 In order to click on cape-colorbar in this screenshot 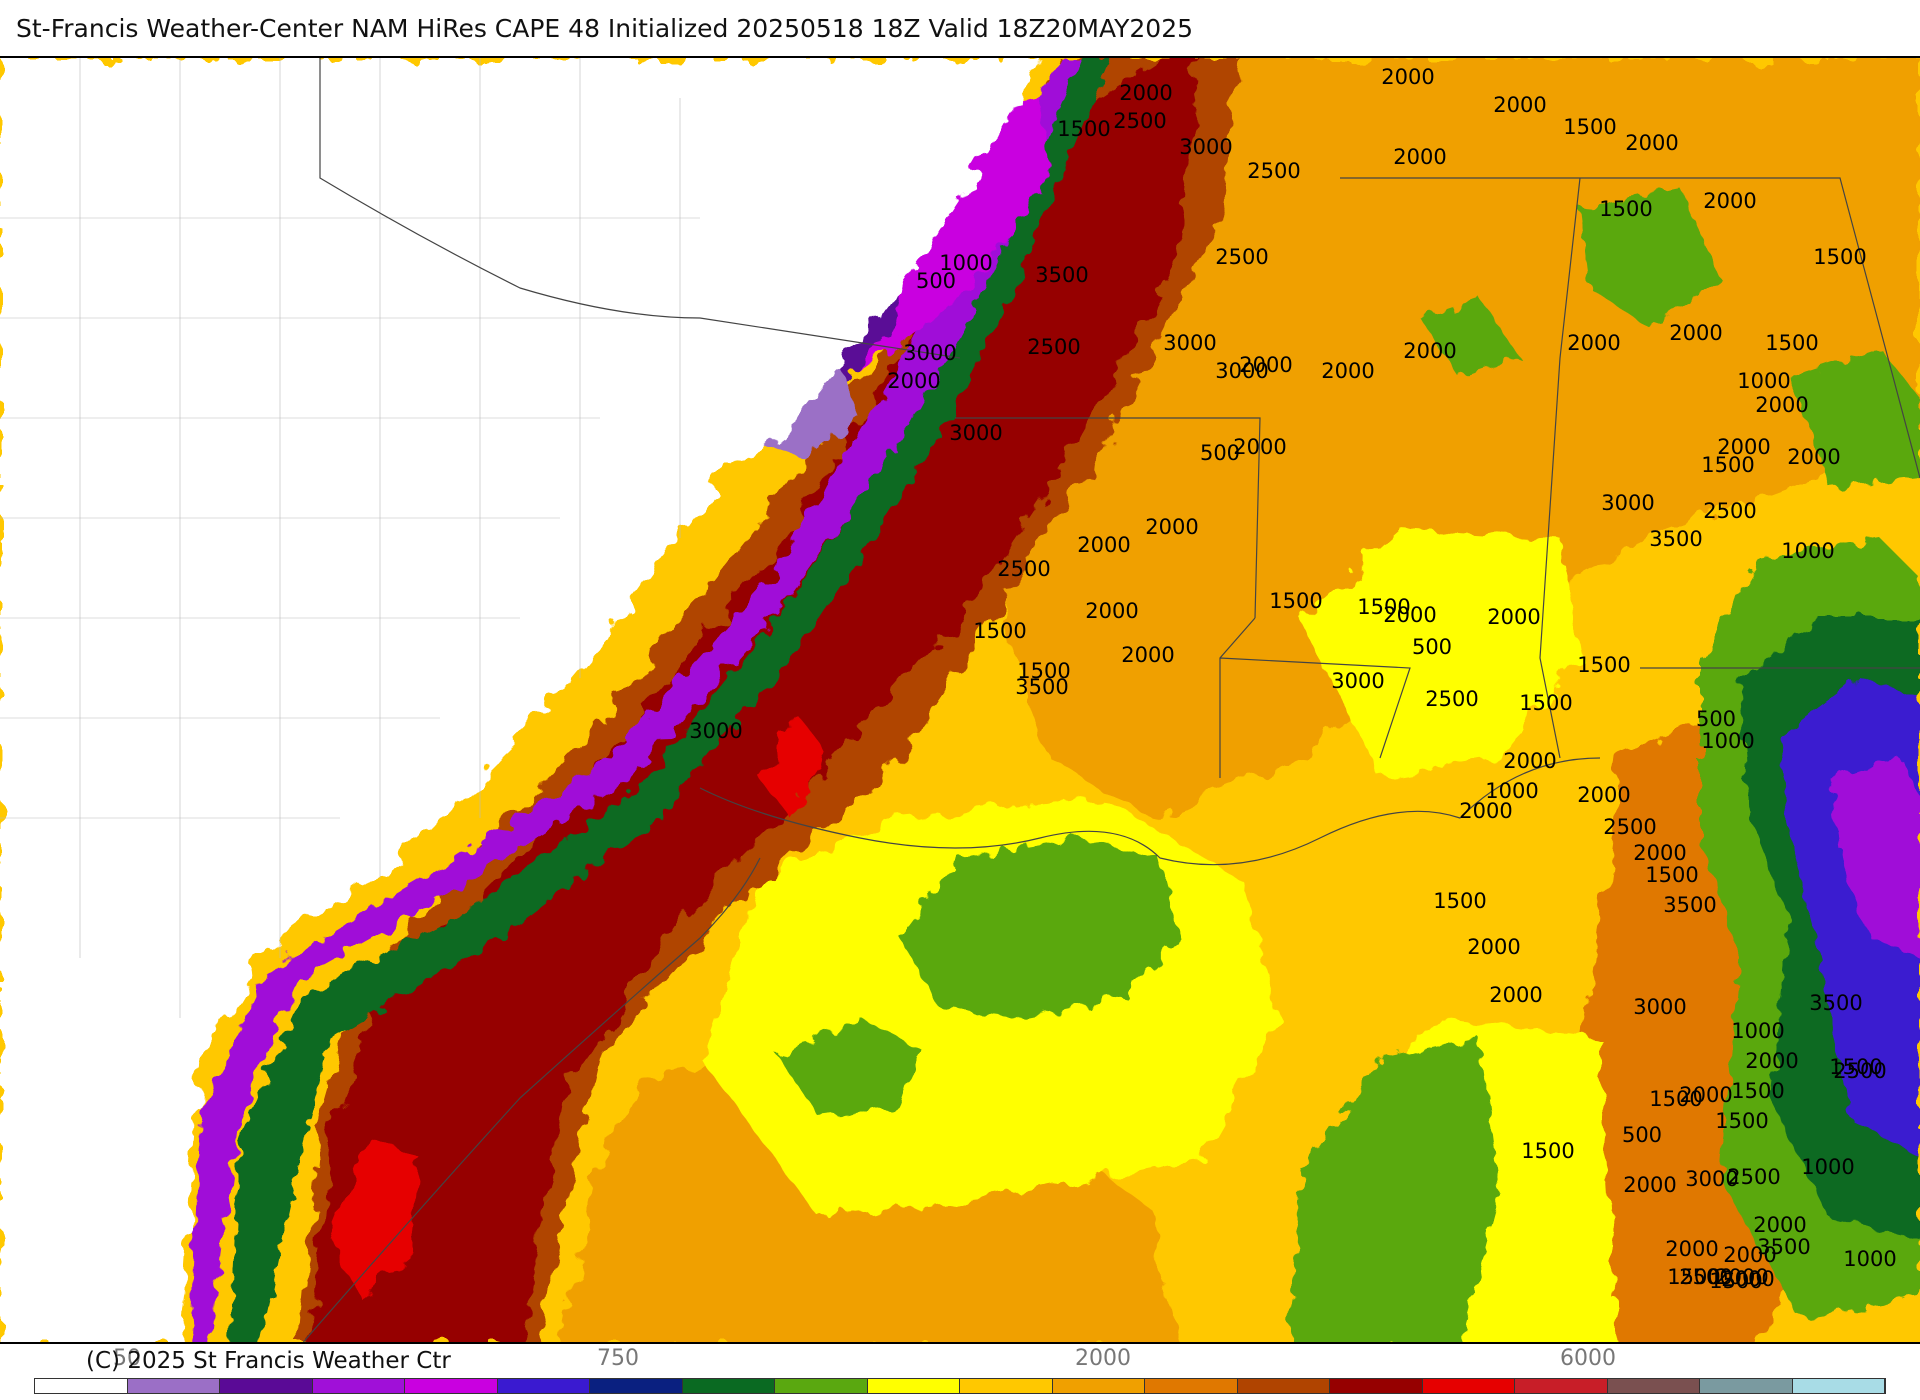, I will do `click(960, 1386)`.